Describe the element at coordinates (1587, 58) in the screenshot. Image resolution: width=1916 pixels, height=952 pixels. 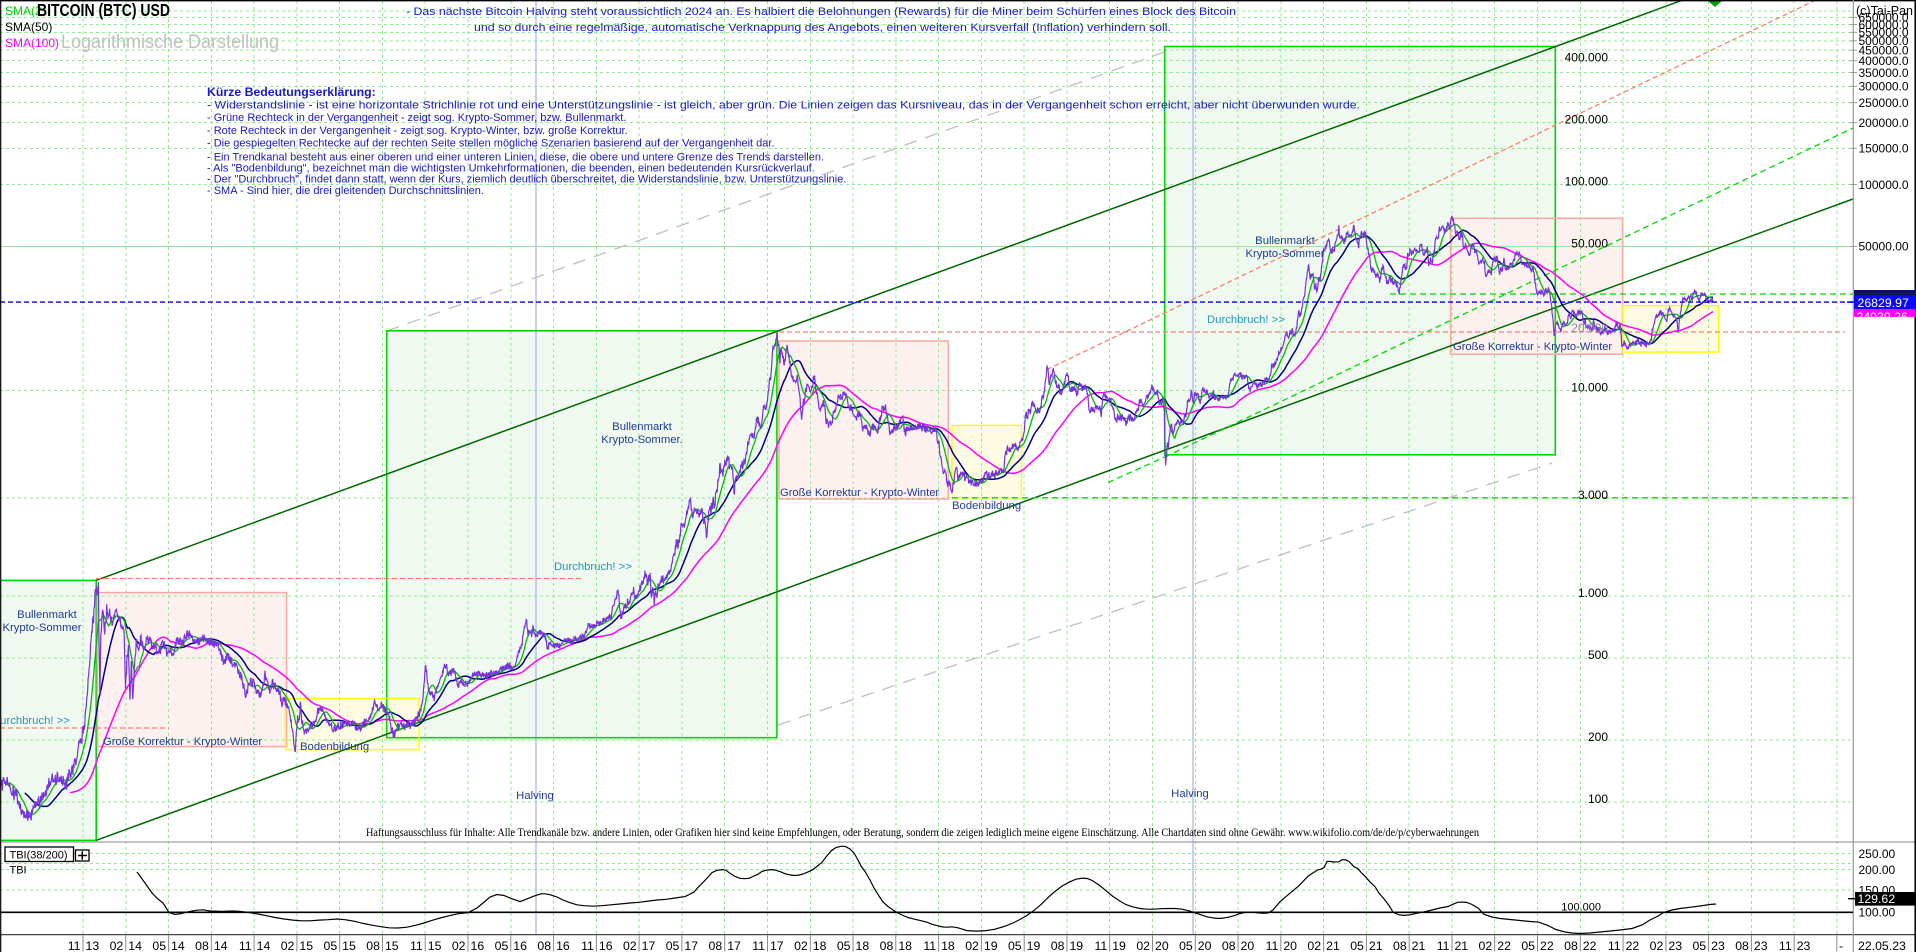
I see `svg-text: 400.000` at that location.